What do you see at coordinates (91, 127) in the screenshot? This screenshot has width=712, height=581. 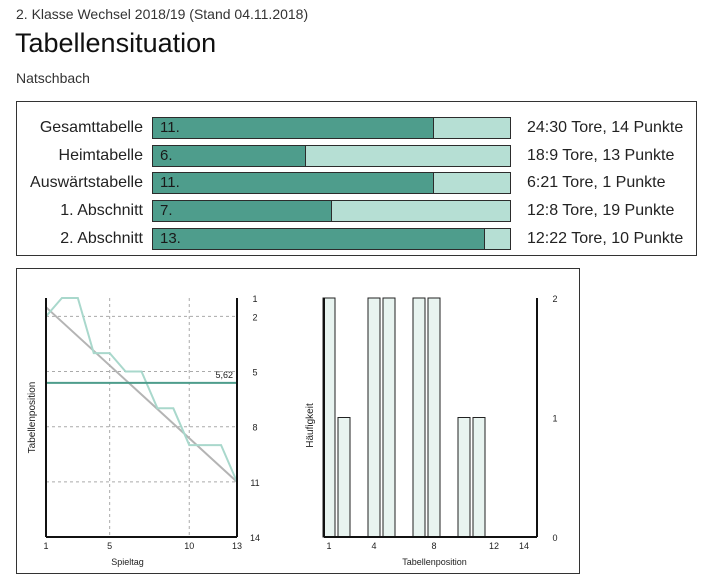 I see `standings-label: Gesamttabelle` at bounding box center [91, 127].